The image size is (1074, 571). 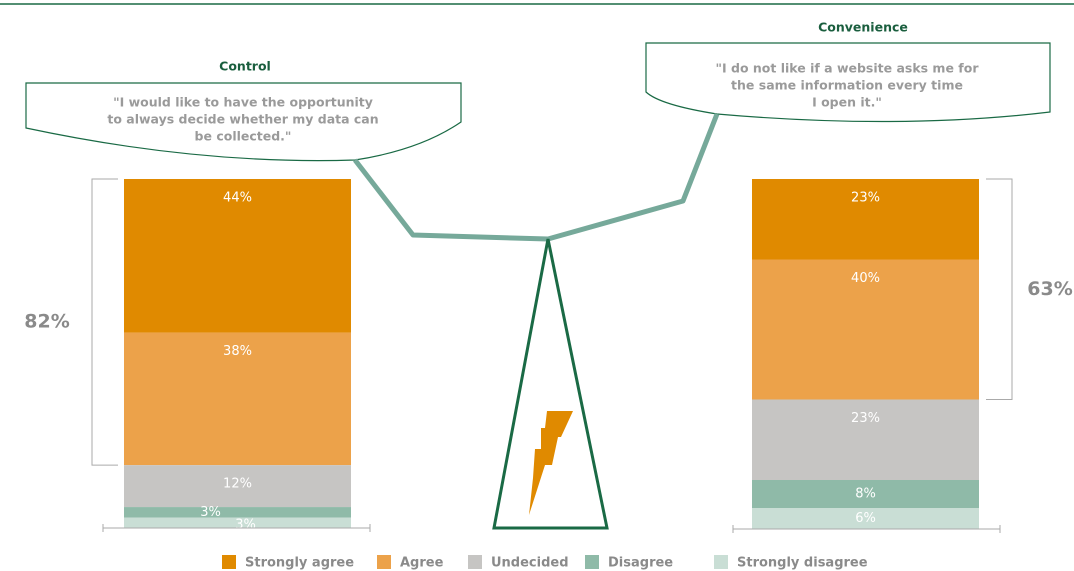 What do you see at coordinates (551, 463) in the screenshot?
I see `lightning-icon` at bounding box center [551, 463].